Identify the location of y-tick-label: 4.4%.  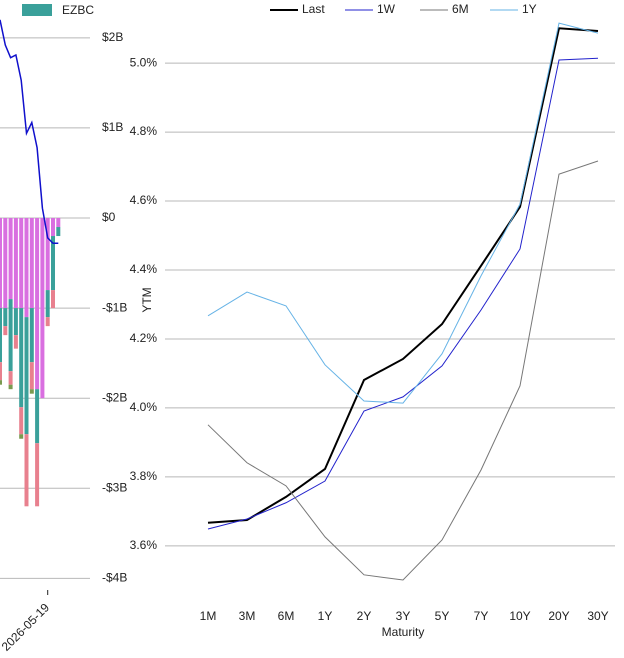
(144, 269).